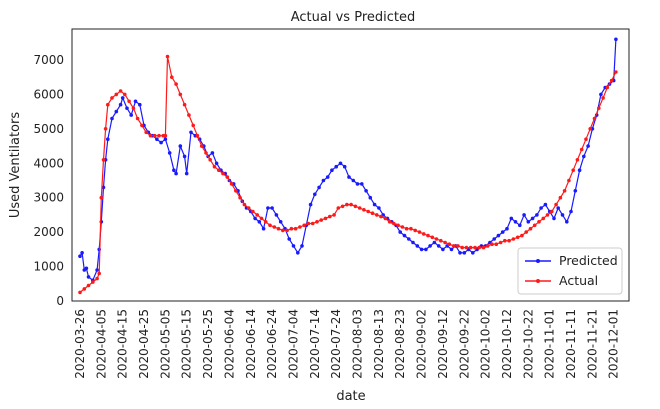  What do you see at coordinates (571, 260) in the screenshot?
I see `legend-item-predicted: Predicted` at bounding box center [571, 260].